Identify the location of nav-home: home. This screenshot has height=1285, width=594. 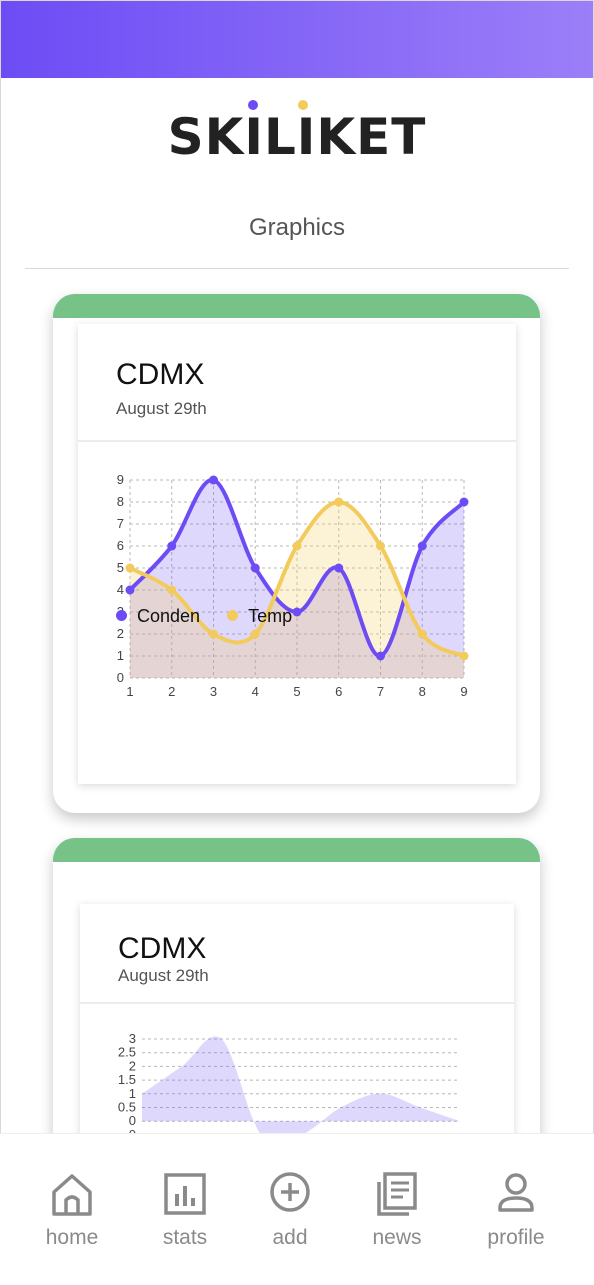
(72, 1210).